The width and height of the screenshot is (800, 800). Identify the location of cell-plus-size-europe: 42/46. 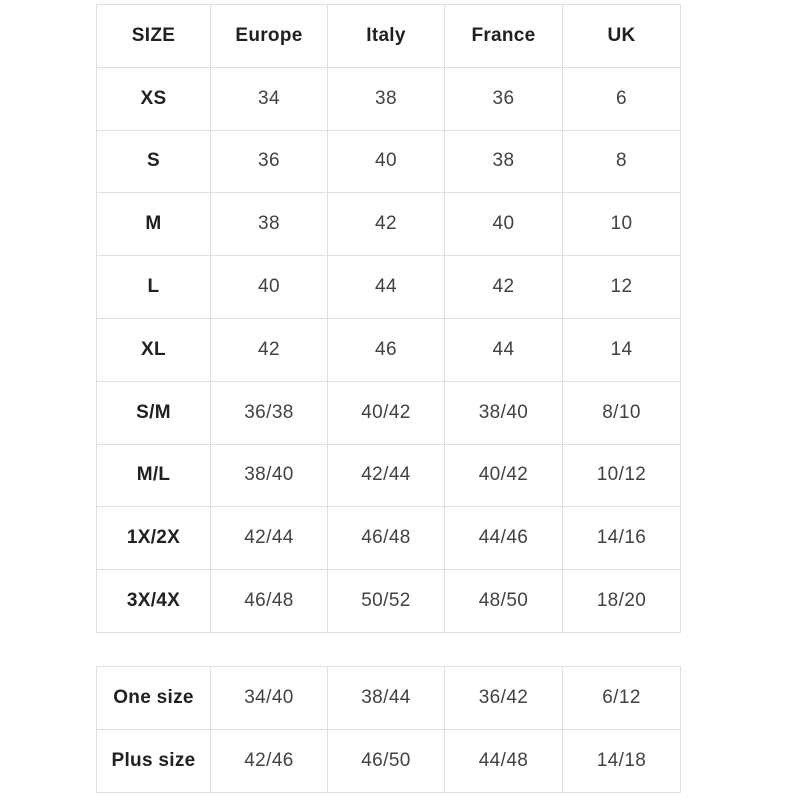
(269, 760).